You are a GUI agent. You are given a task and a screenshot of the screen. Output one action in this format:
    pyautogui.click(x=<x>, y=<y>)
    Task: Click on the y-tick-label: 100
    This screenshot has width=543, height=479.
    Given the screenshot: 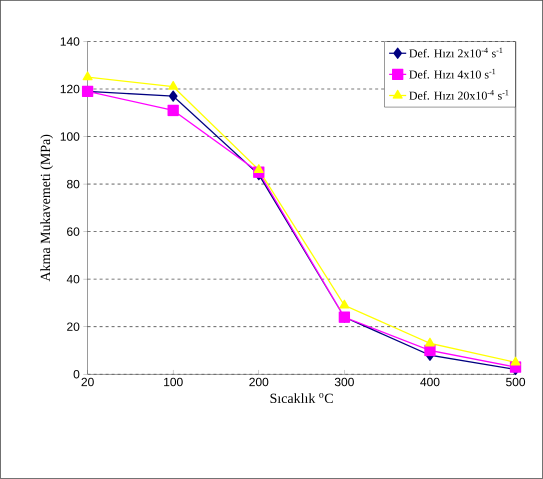 What is the action you would take?
    pyautogui.click(x=70, y=136)
    